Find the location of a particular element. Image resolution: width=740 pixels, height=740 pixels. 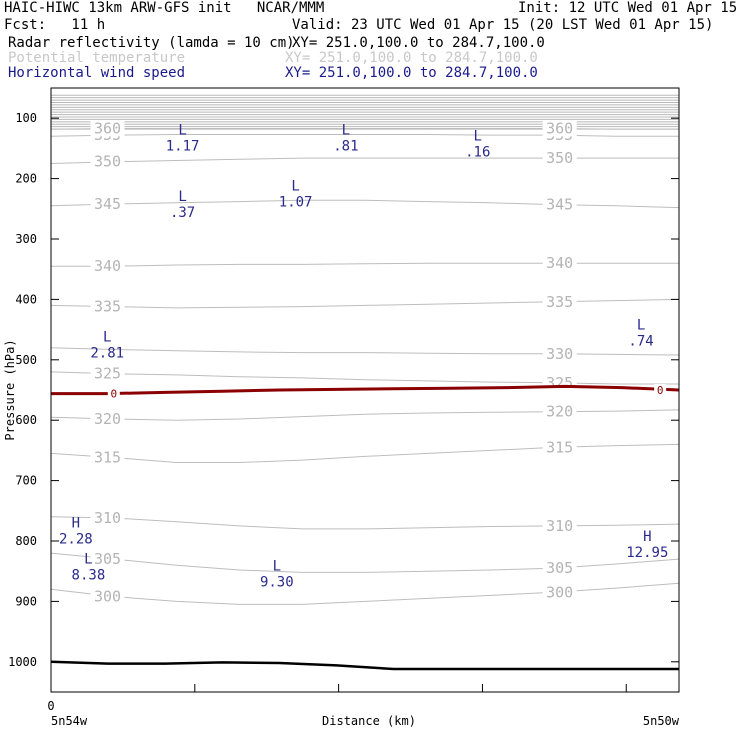

upper-isentrope-band is located at coordinates (365, 112).